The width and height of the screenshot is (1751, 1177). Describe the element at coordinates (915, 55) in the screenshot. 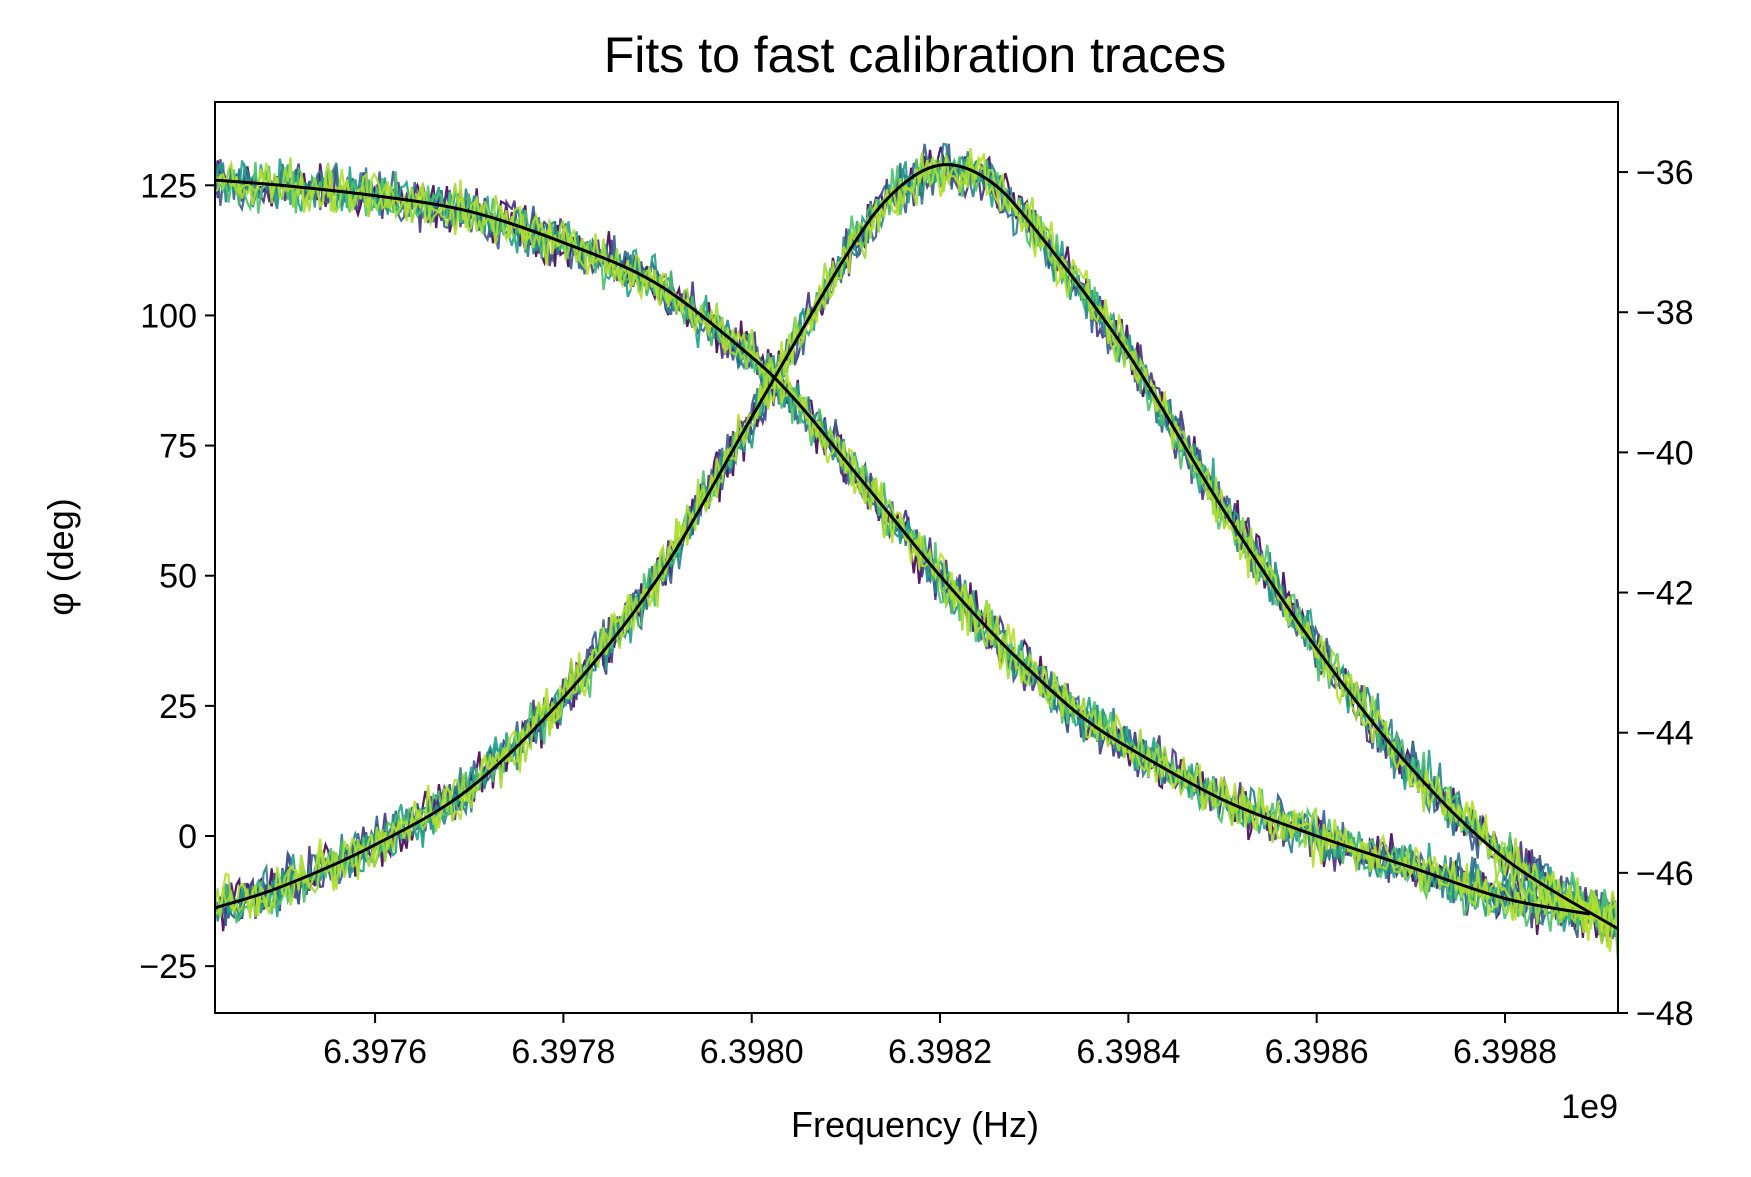

I see `chart-title: Fits to fast calibration traces` at that location.